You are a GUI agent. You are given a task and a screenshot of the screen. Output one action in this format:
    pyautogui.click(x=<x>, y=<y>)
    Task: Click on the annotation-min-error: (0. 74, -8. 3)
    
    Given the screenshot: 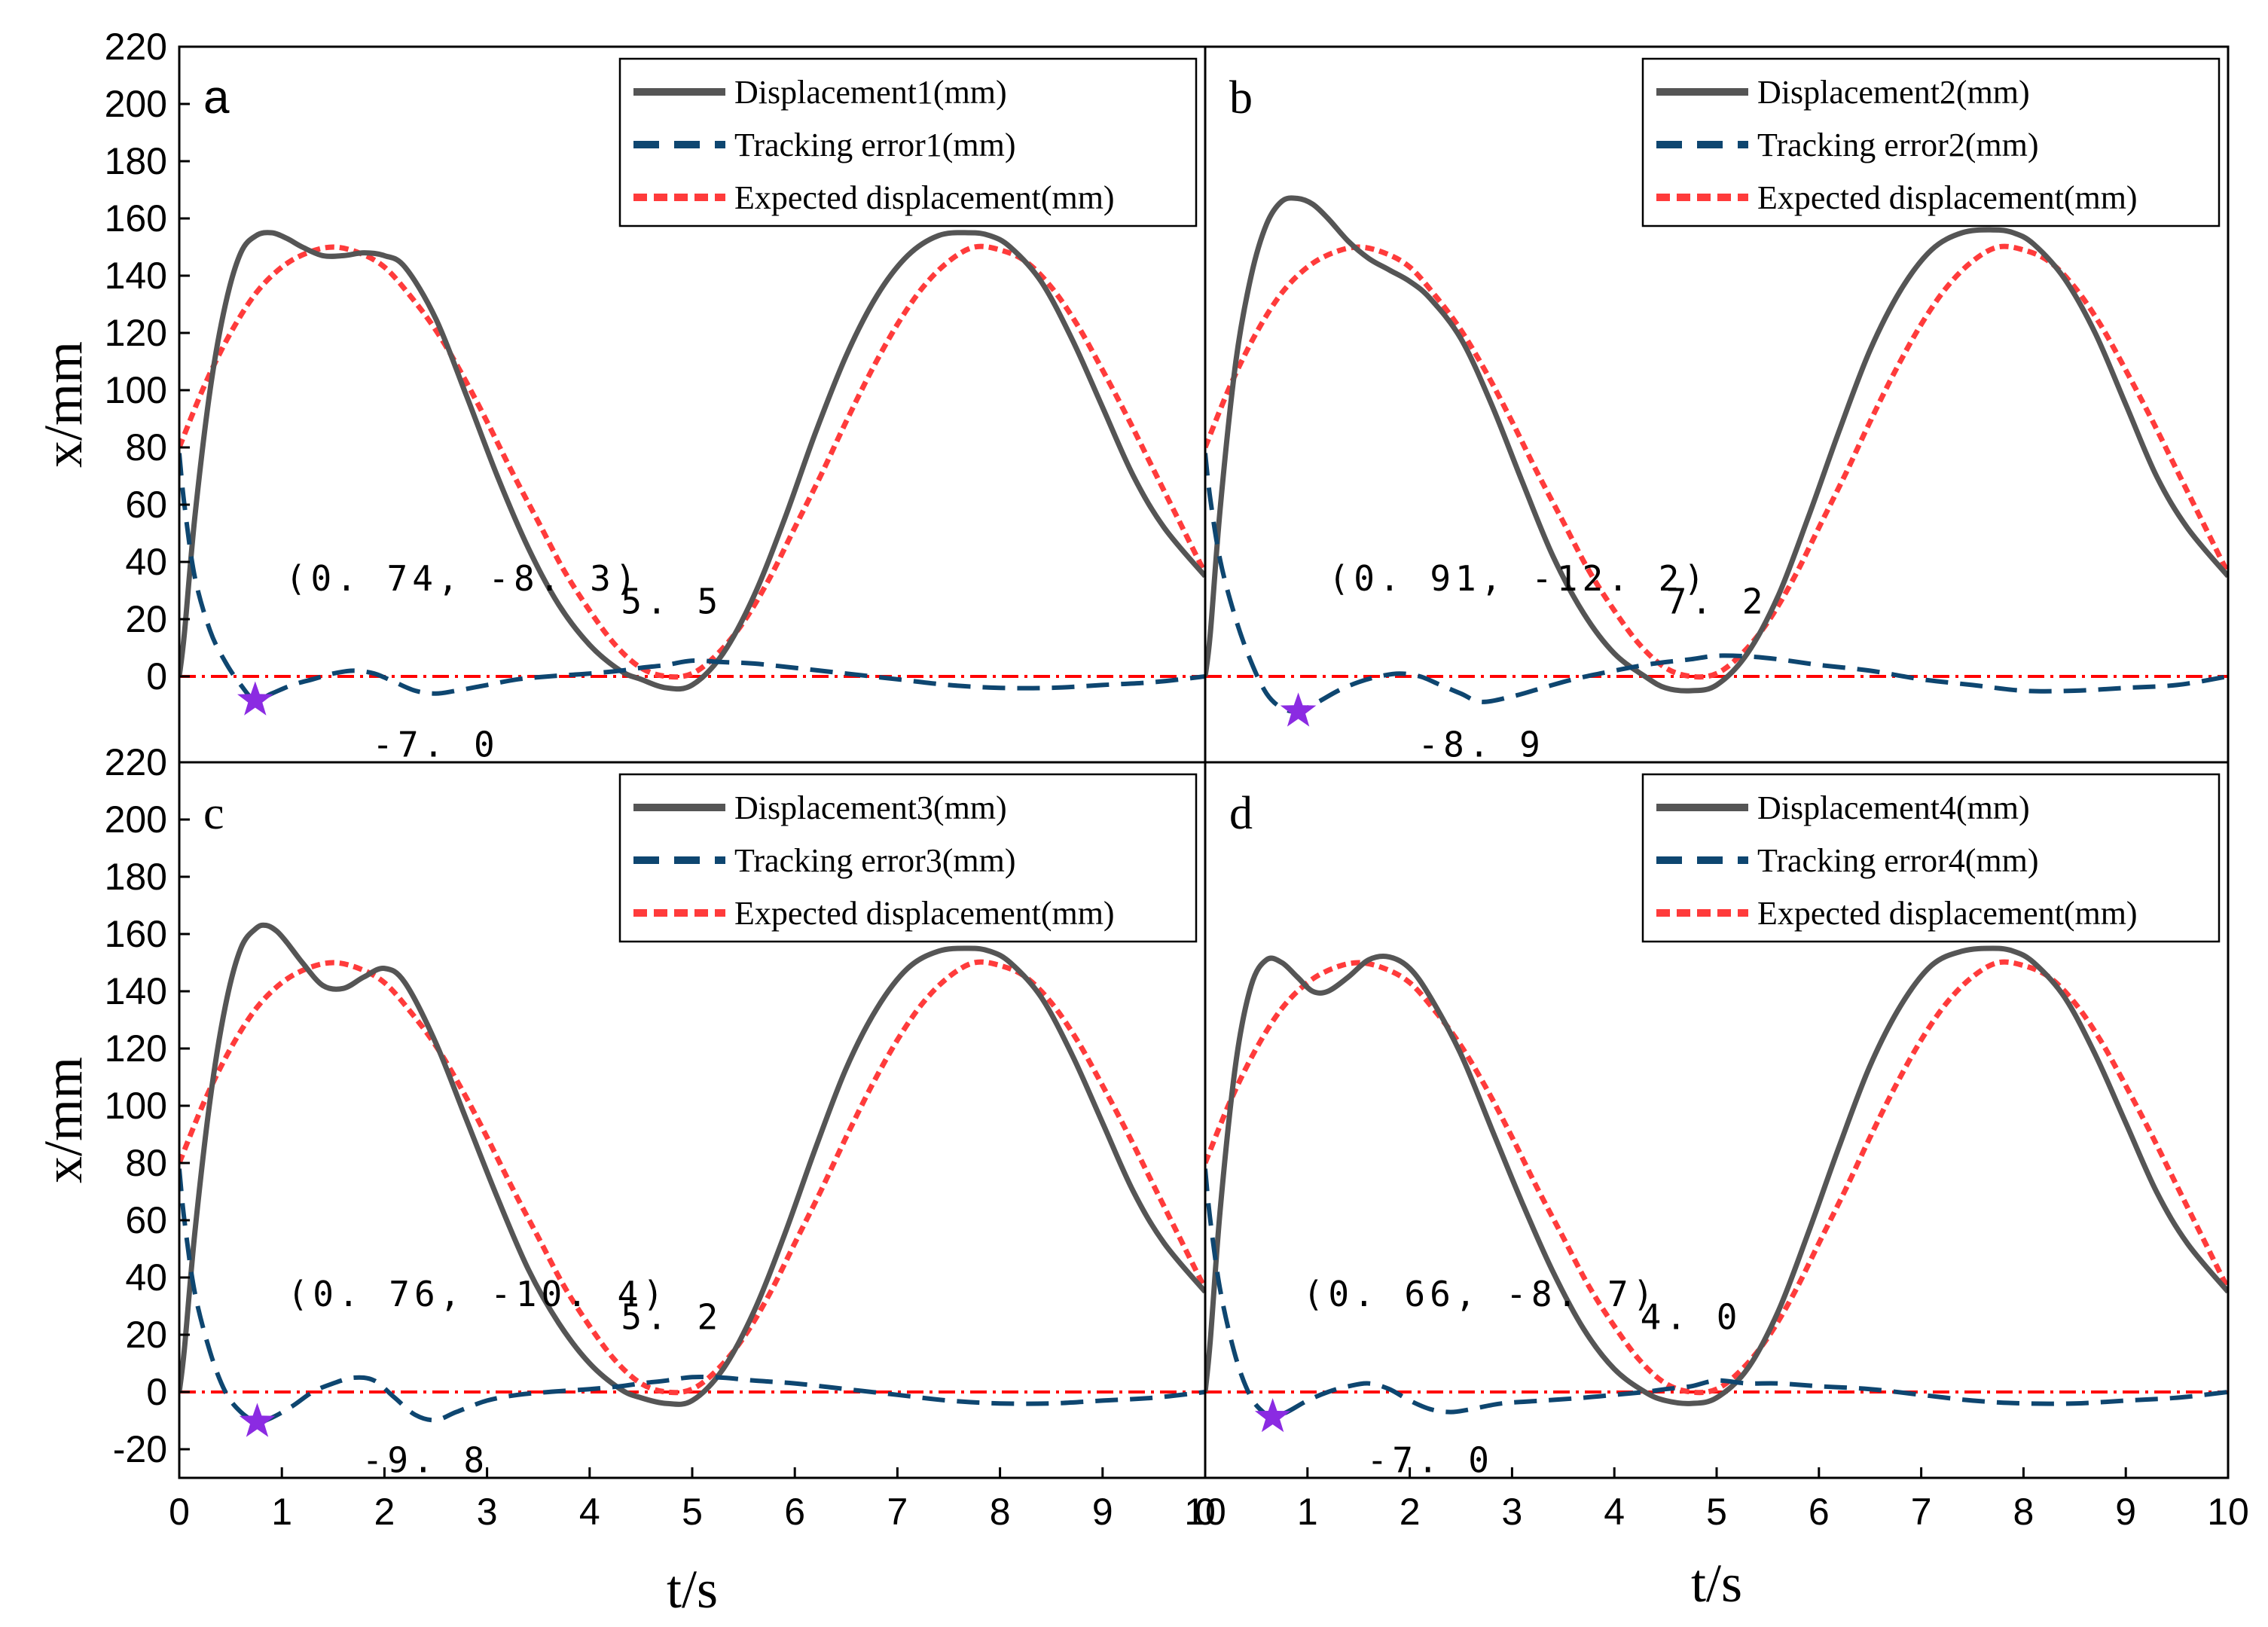 What is the action you would take?
    pyautogui.click(x=463, y=578)
    